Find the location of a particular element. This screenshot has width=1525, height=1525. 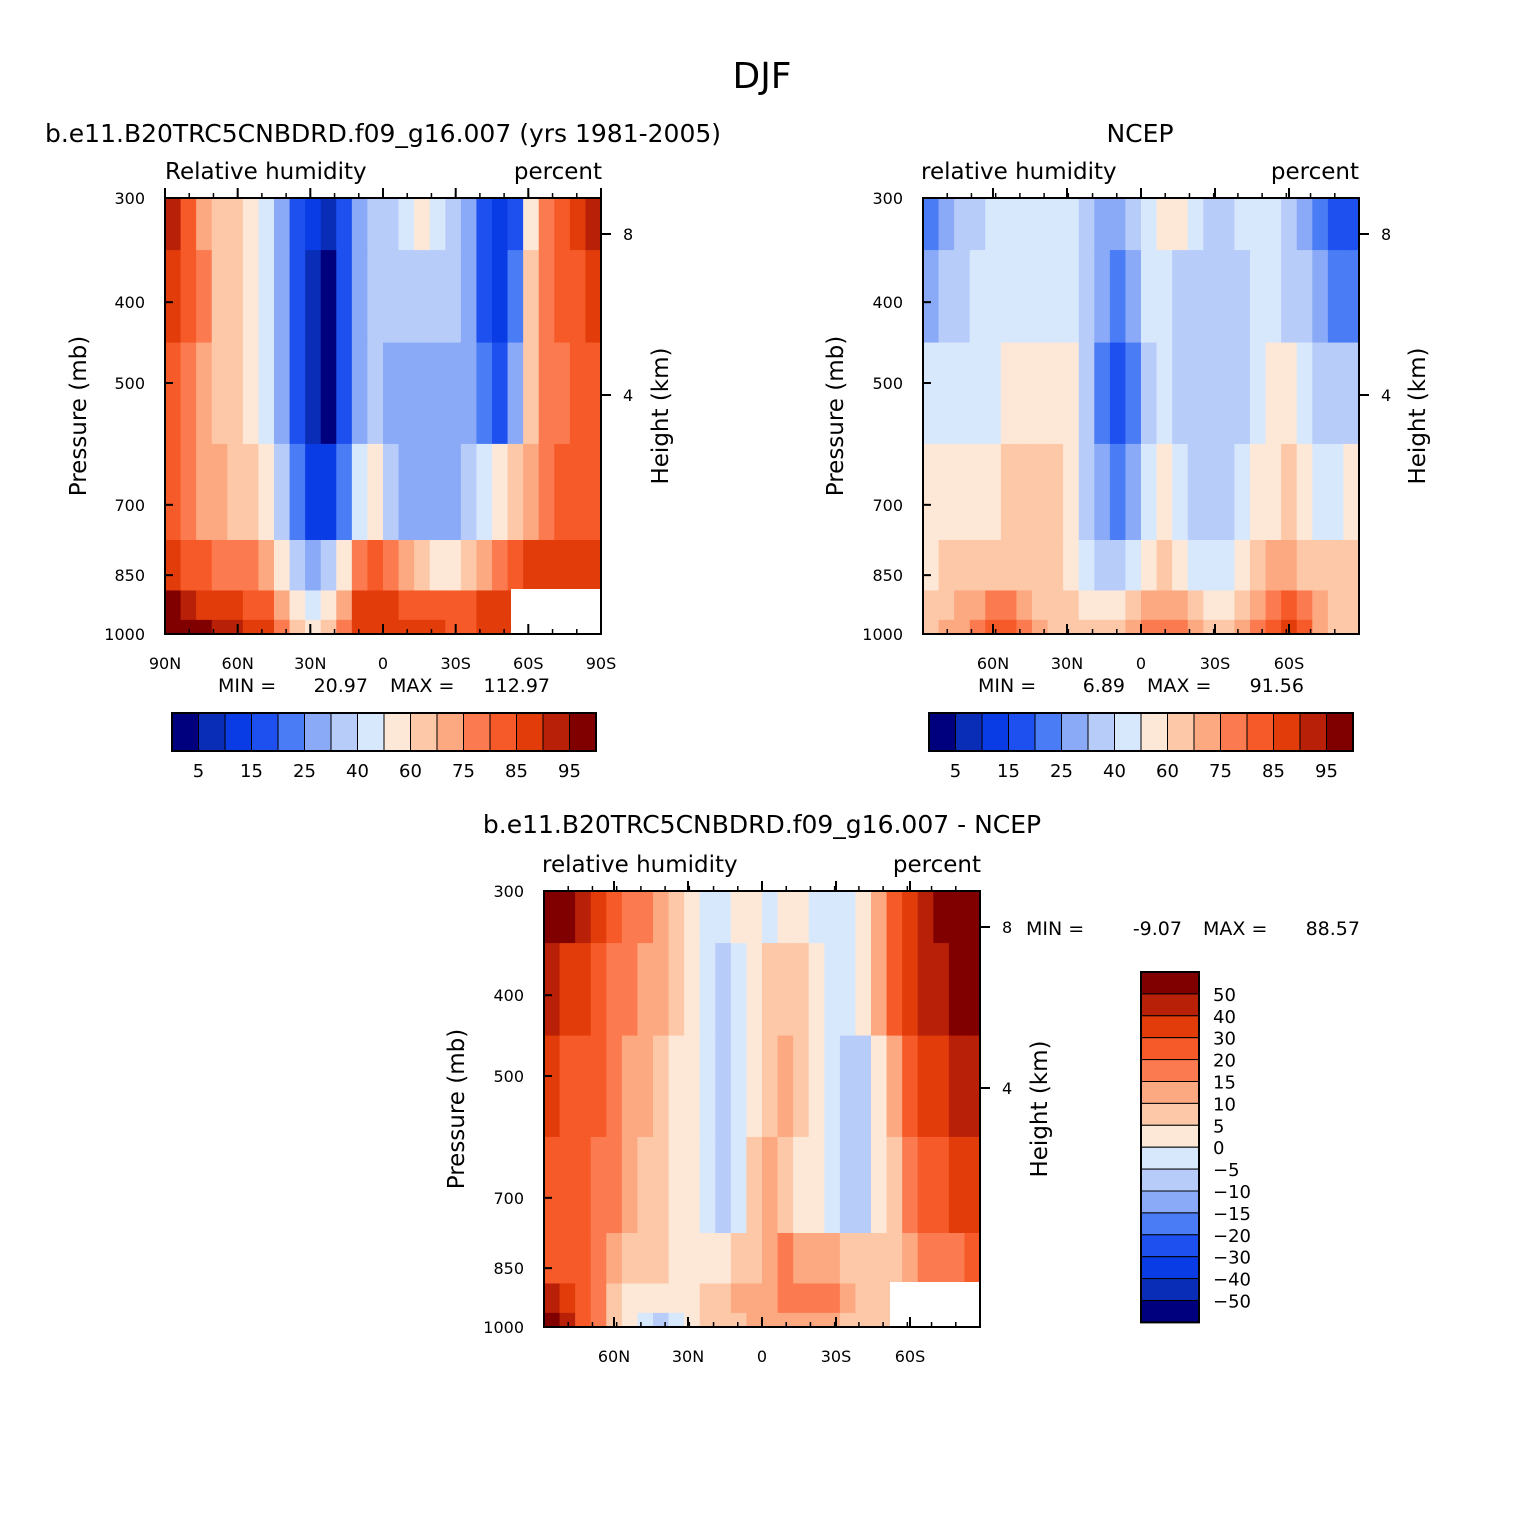

x-tick-label: 60S is located at coordinates (528, 663).